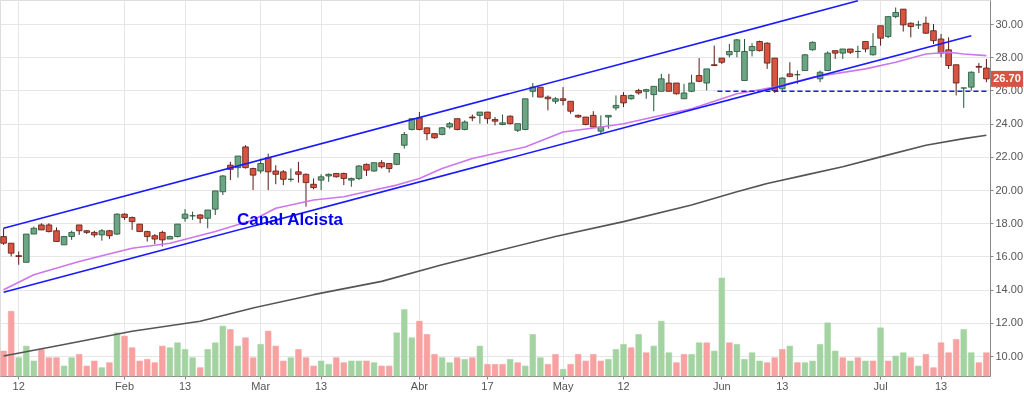 The height and width of the screenshot is (393, 1024). I want to click on x-tick-label: Feb, so click(125, 385).